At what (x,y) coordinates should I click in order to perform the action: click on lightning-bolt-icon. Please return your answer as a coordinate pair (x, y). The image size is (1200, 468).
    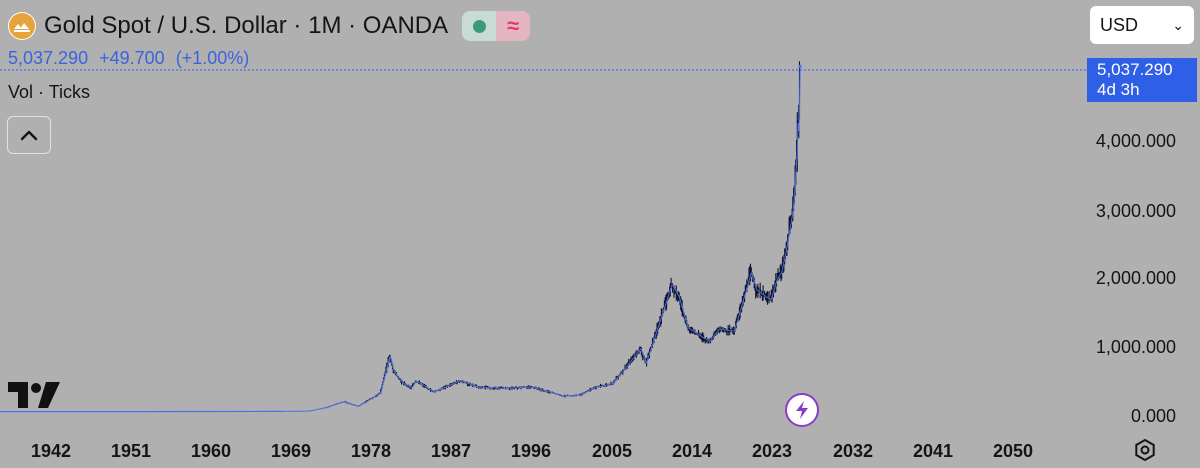
    Looking at the image, I should click on (802, 410).